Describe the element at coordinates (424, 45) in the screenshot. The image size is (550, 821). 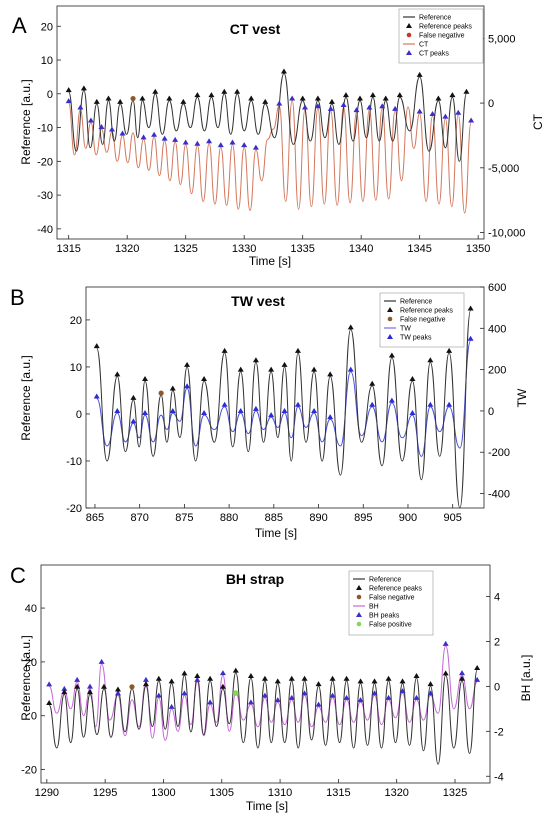
I see `legend-label: CT` at that location.